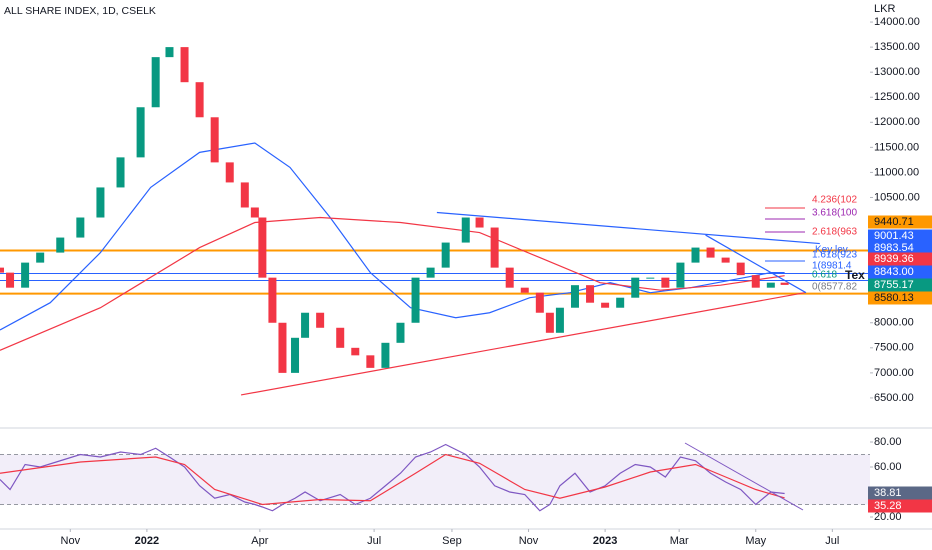  I want to click on rsi-band, so click(435, 479).